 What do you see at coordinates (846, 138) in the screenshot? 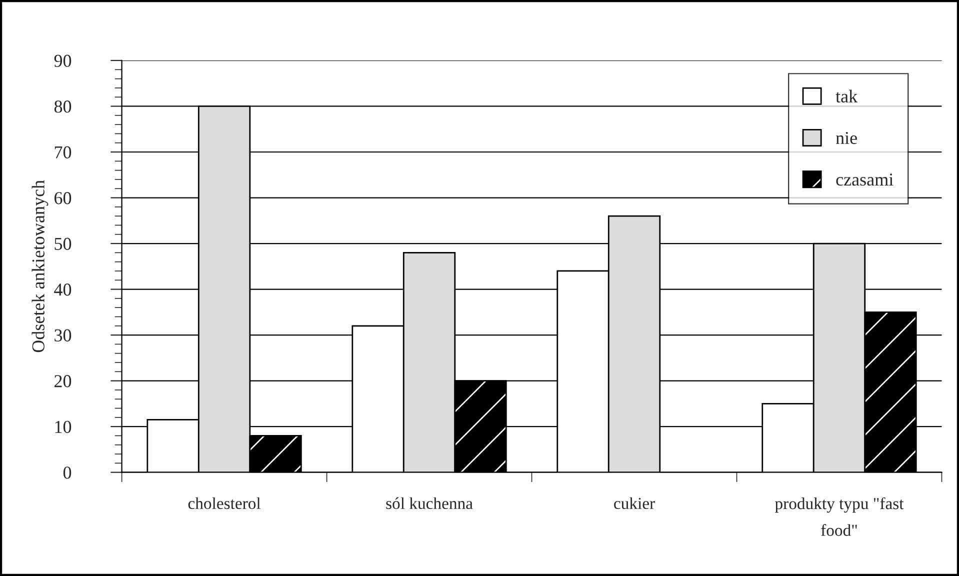
I see `legend-label: nie` at bounding box center [846, 138].